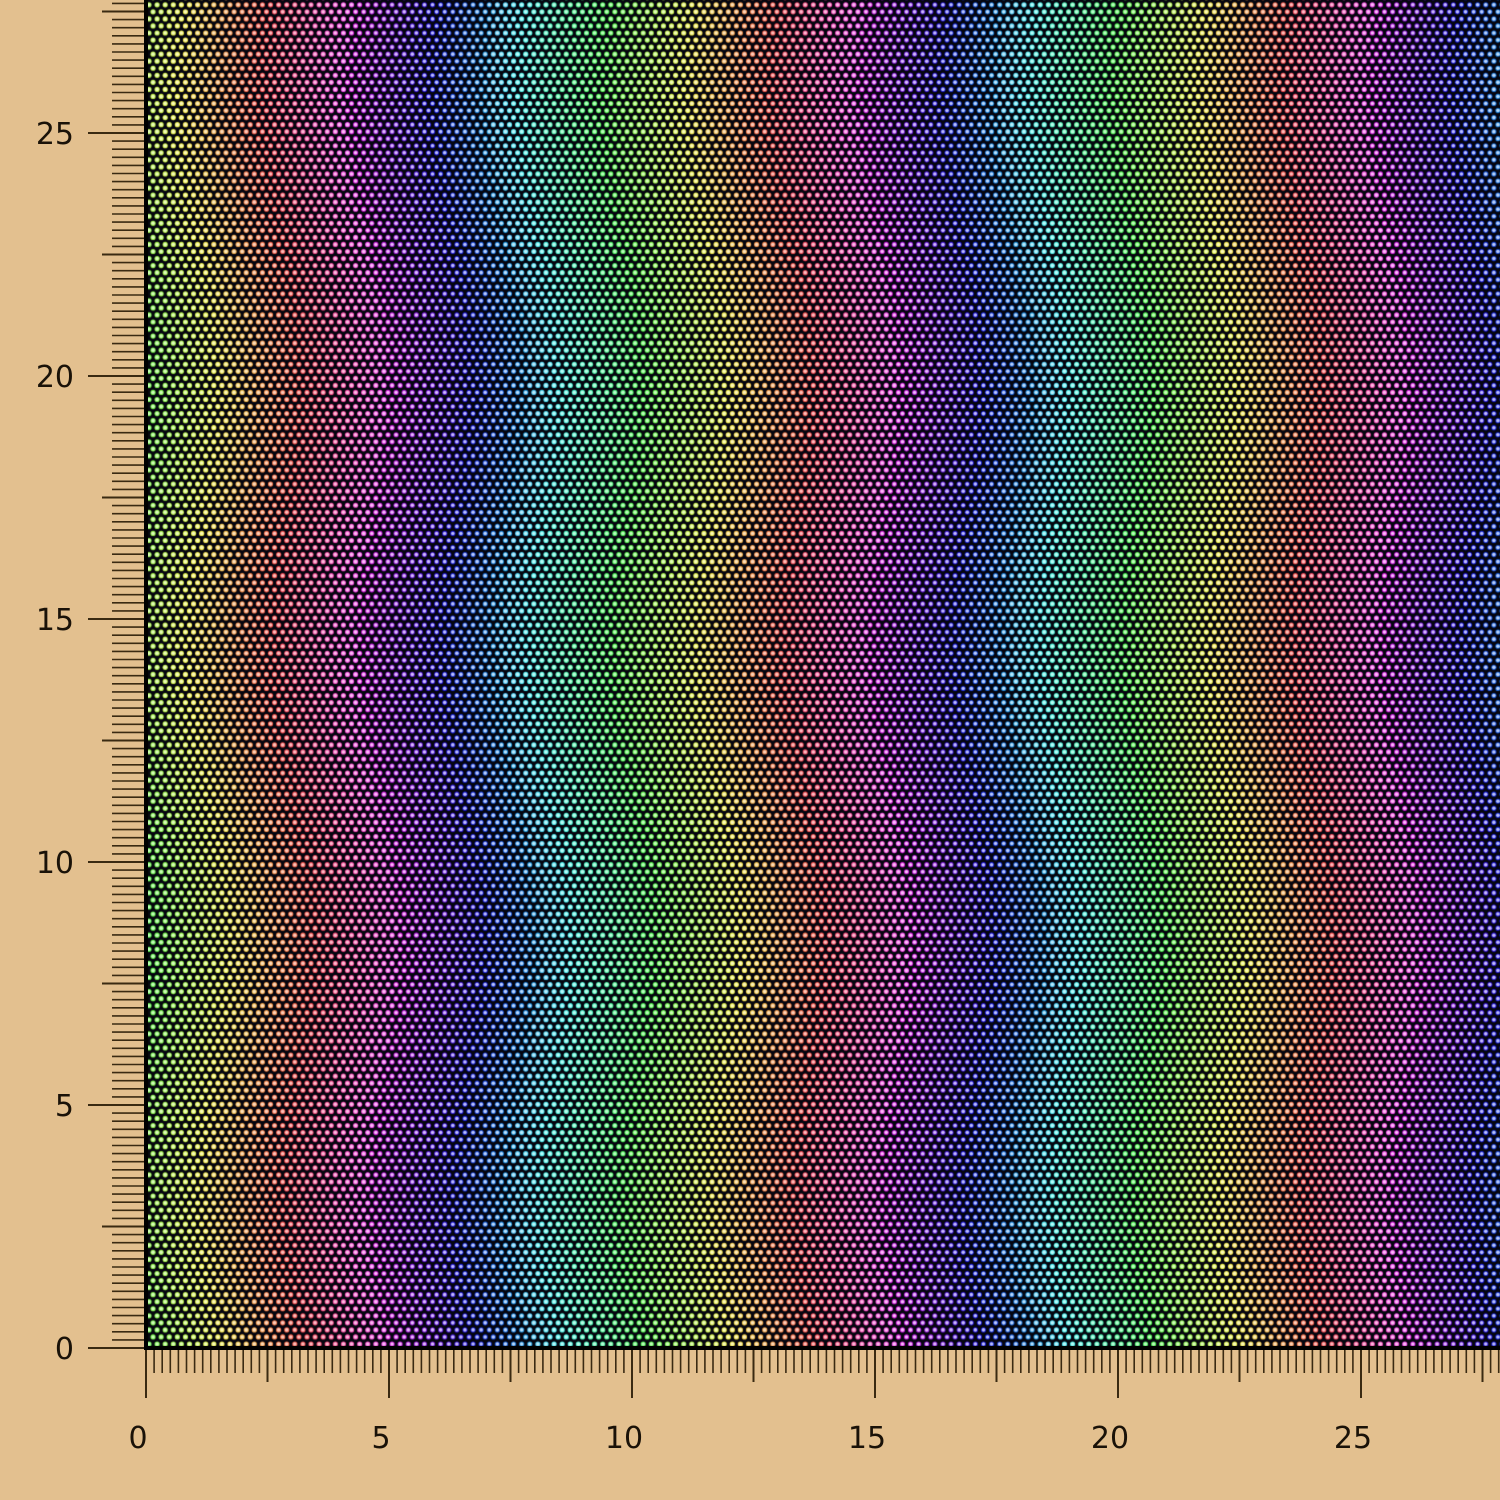 Image resolution: width=1500 pixels, height=1500 pixels. I want to click on x-tick-label: 5, so click(380, 1438).